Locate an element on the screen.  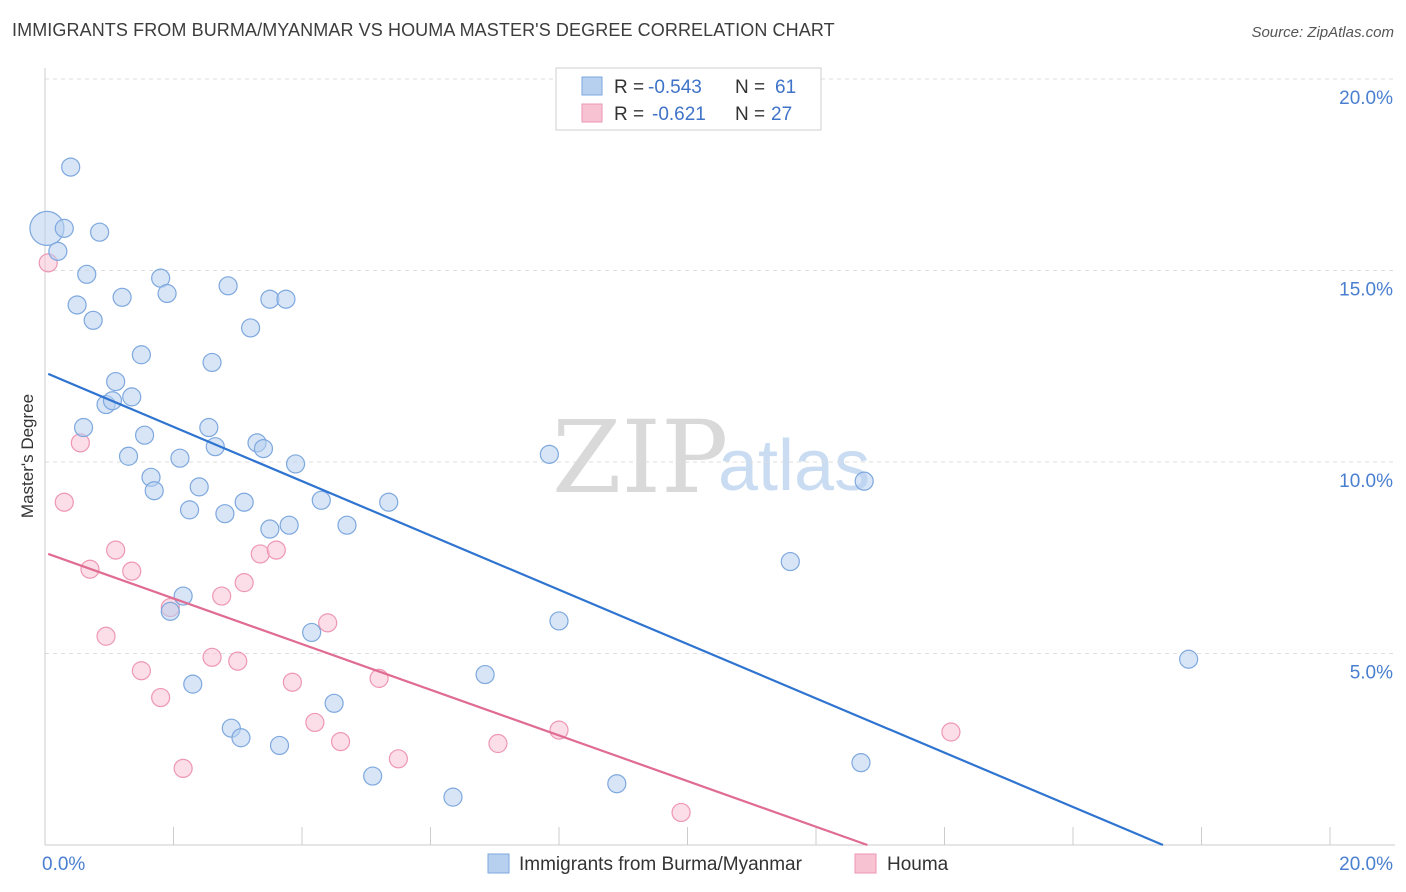
x-tick-label: 0.0% is located at coordinates (63, 864).